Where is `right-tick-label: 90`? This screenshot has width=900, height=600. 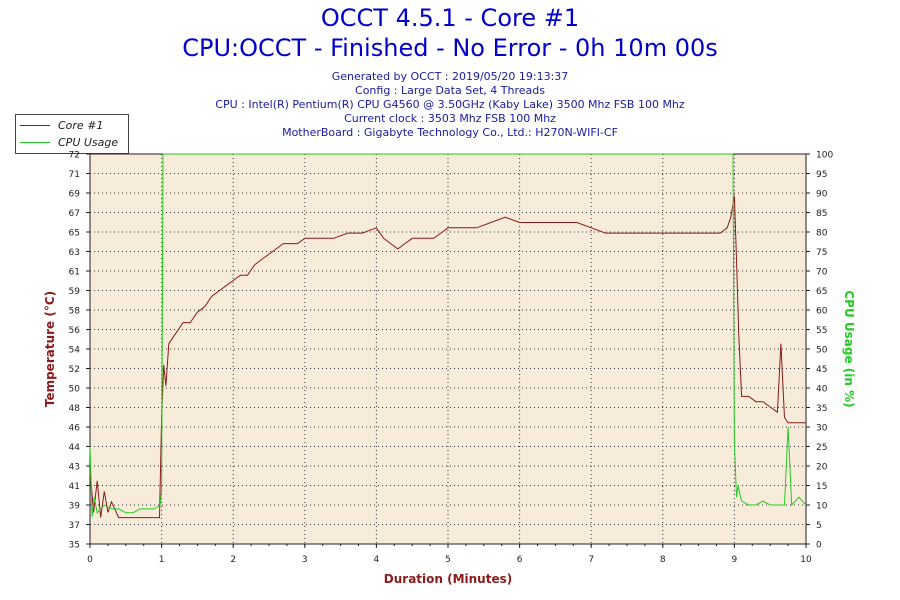
right-tick-label: 90 is located at coordinates (822, 195).